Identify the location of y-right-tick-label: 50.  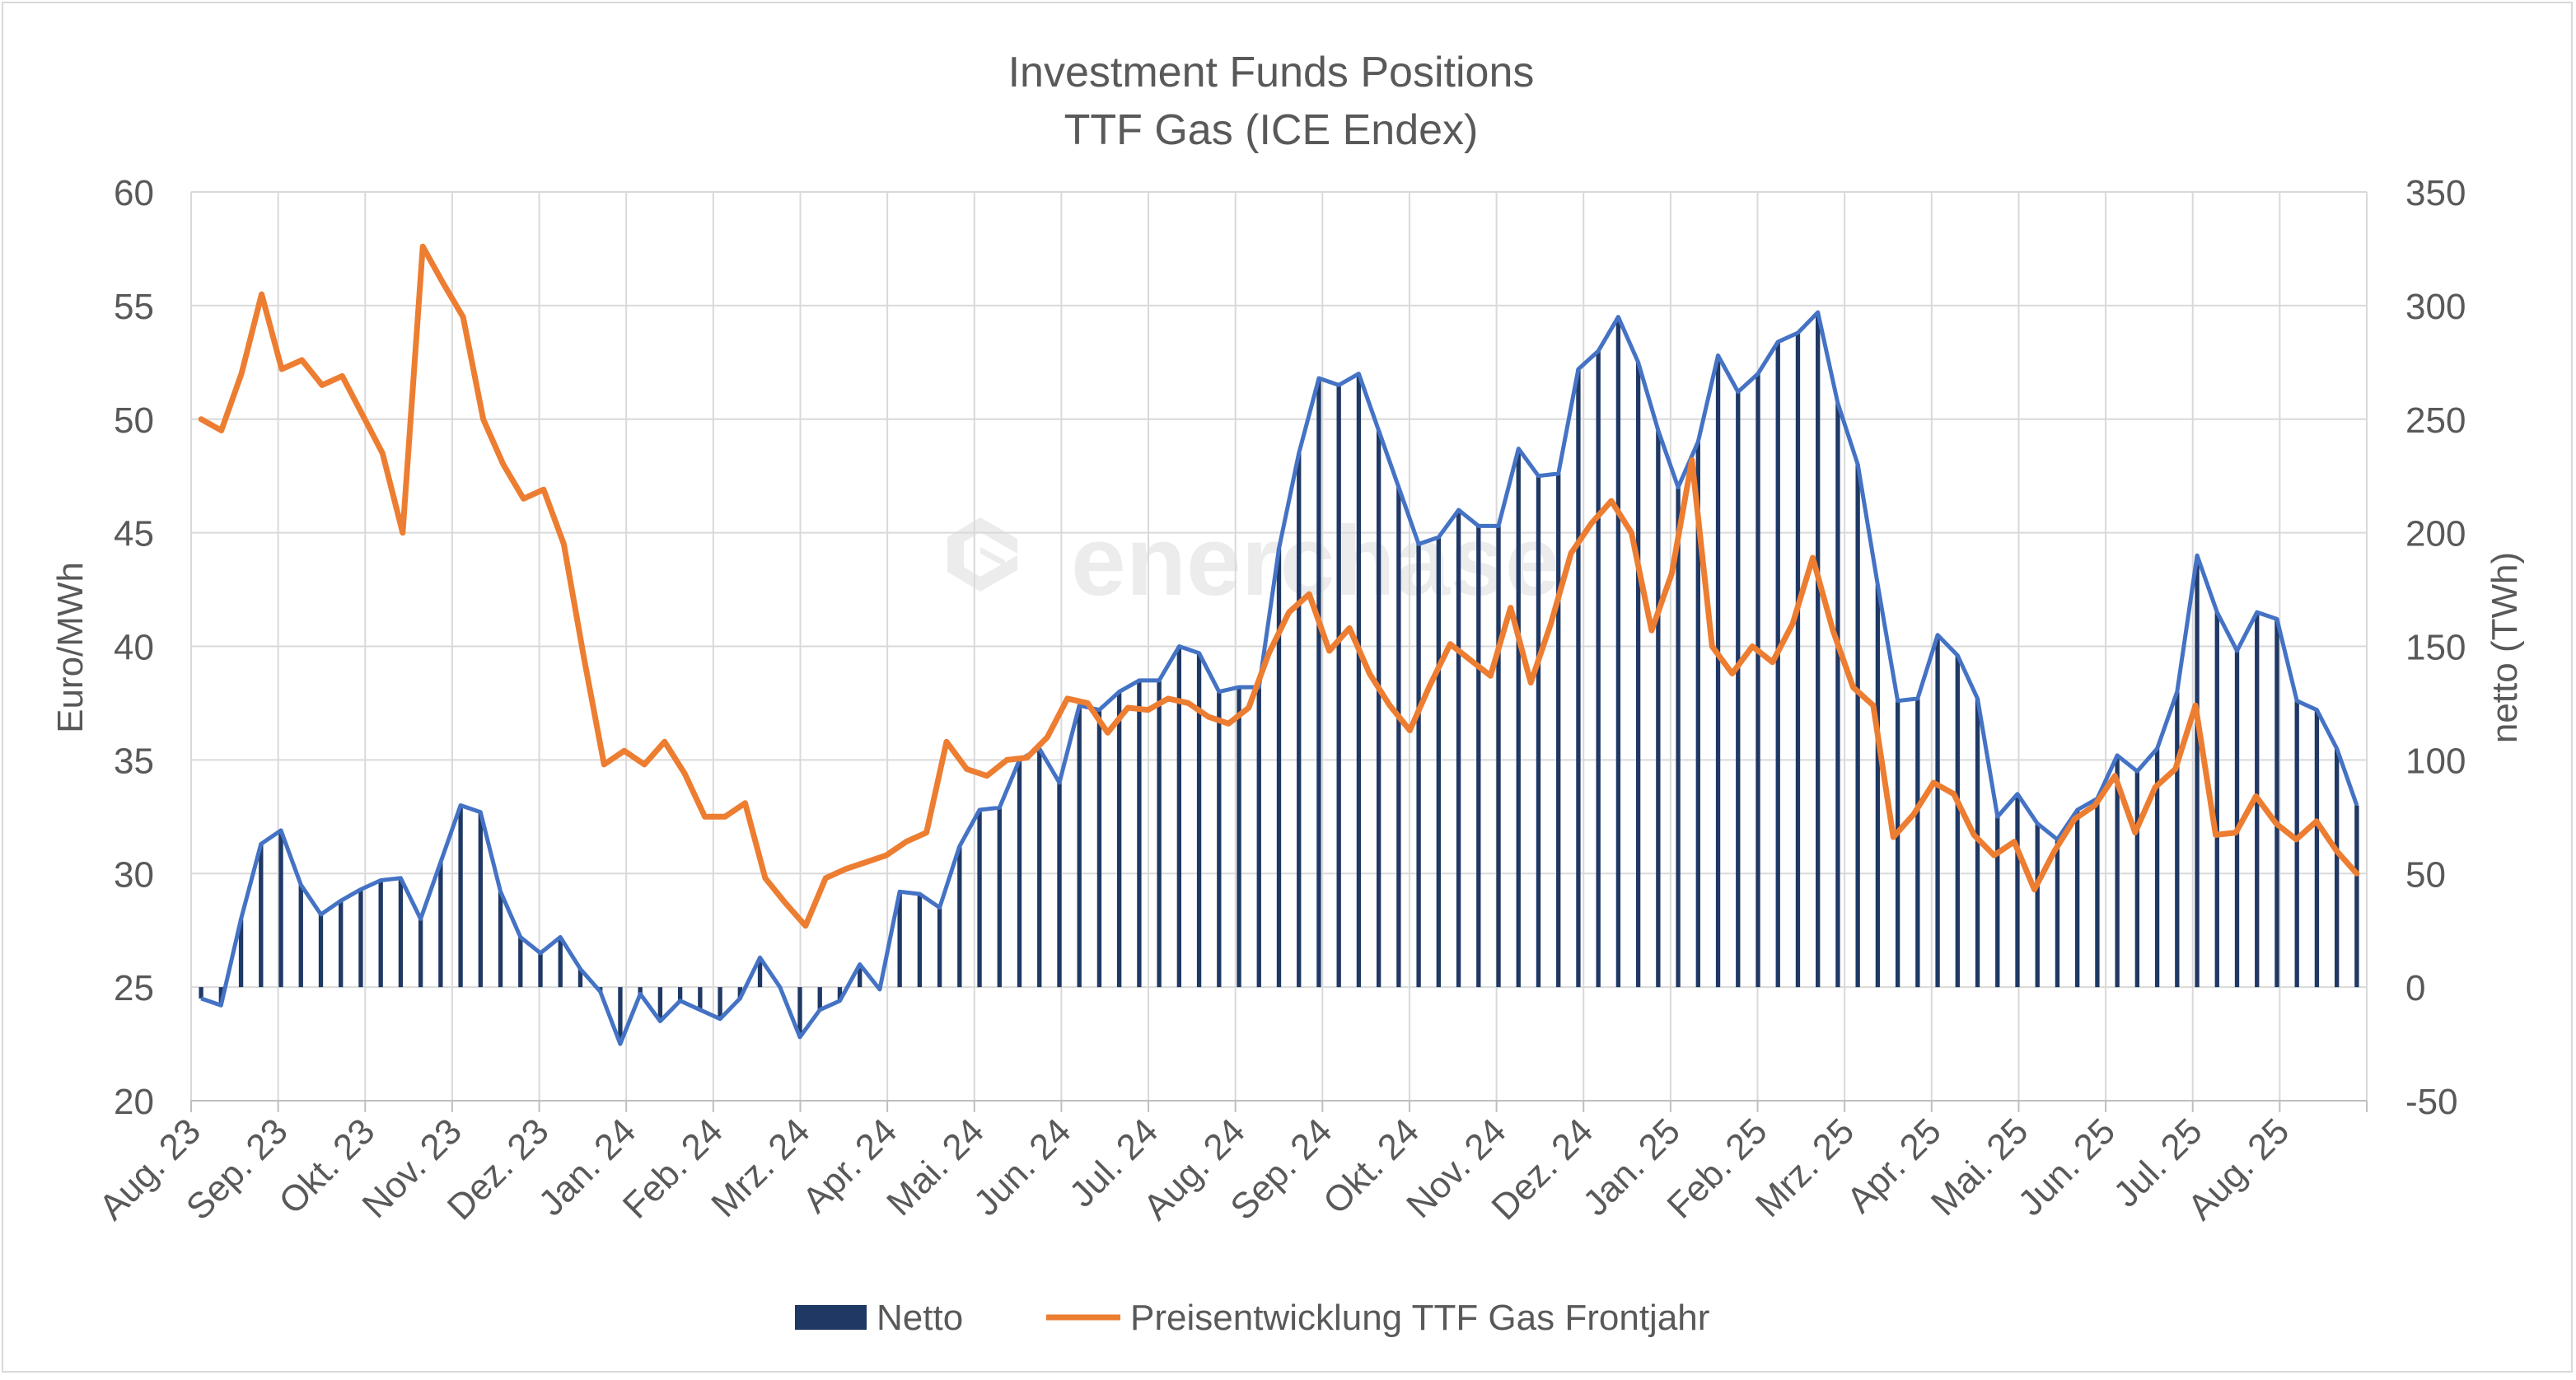
(2425, 875).